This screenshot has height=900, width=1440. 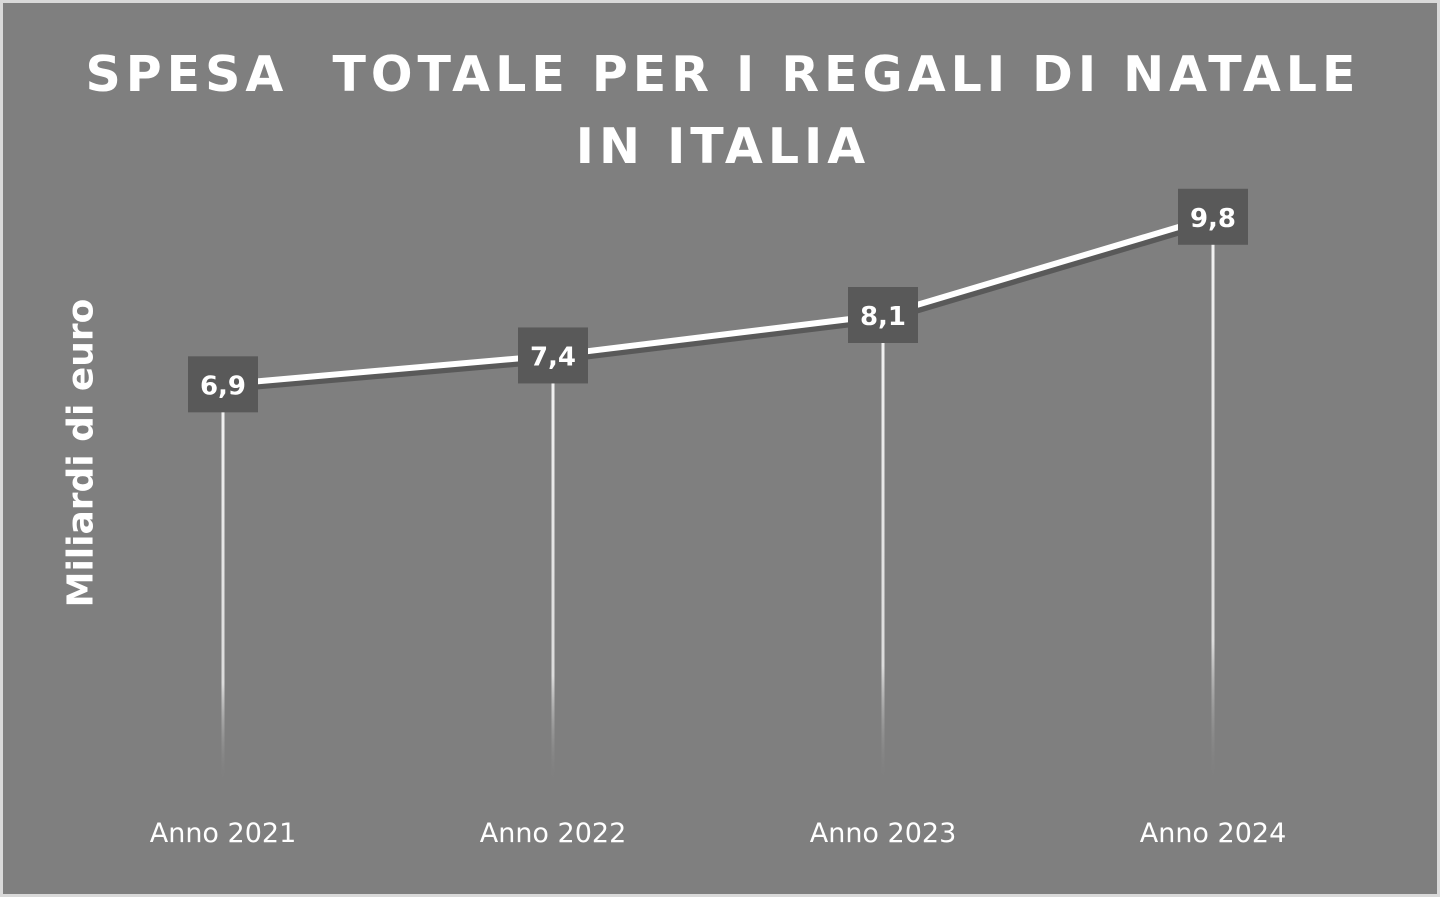 I want to click on data-label: 8,1, so click(x=883, y=317).